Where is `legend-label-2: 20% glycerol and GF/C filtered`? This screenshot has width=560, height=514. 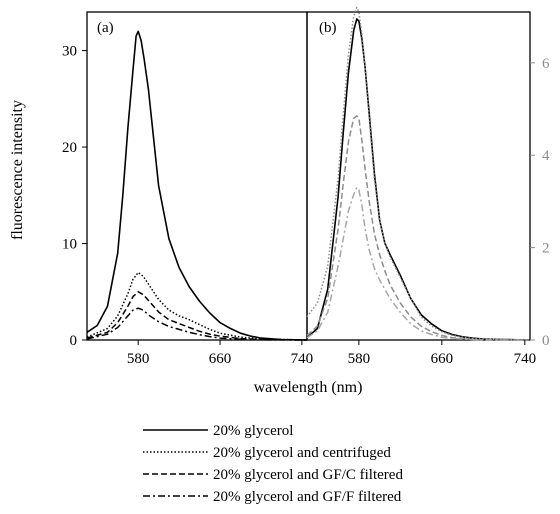 legend-label-2: 20% glycerol and GF/C filtered is located at coordinates (308, 475).